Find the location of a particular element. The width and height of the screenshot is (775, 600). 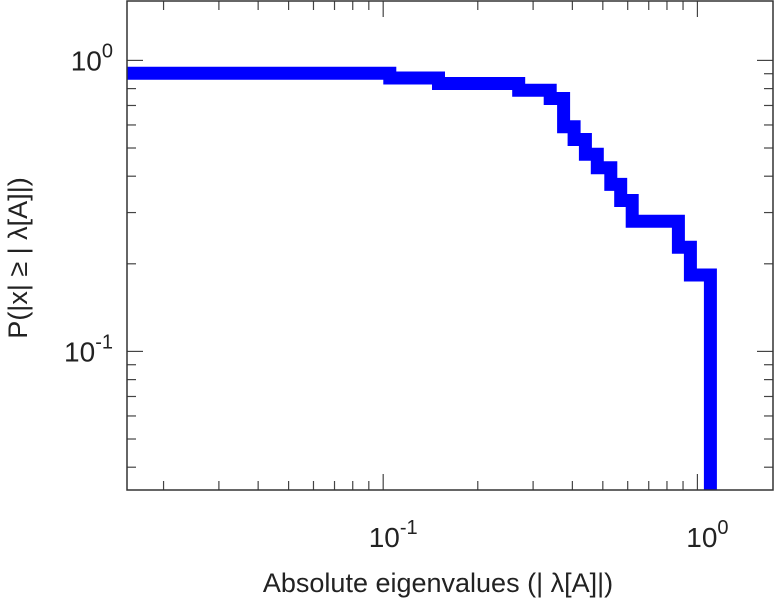

y-tick-label: 10⁻¹ is located at coordinates (88, 349).